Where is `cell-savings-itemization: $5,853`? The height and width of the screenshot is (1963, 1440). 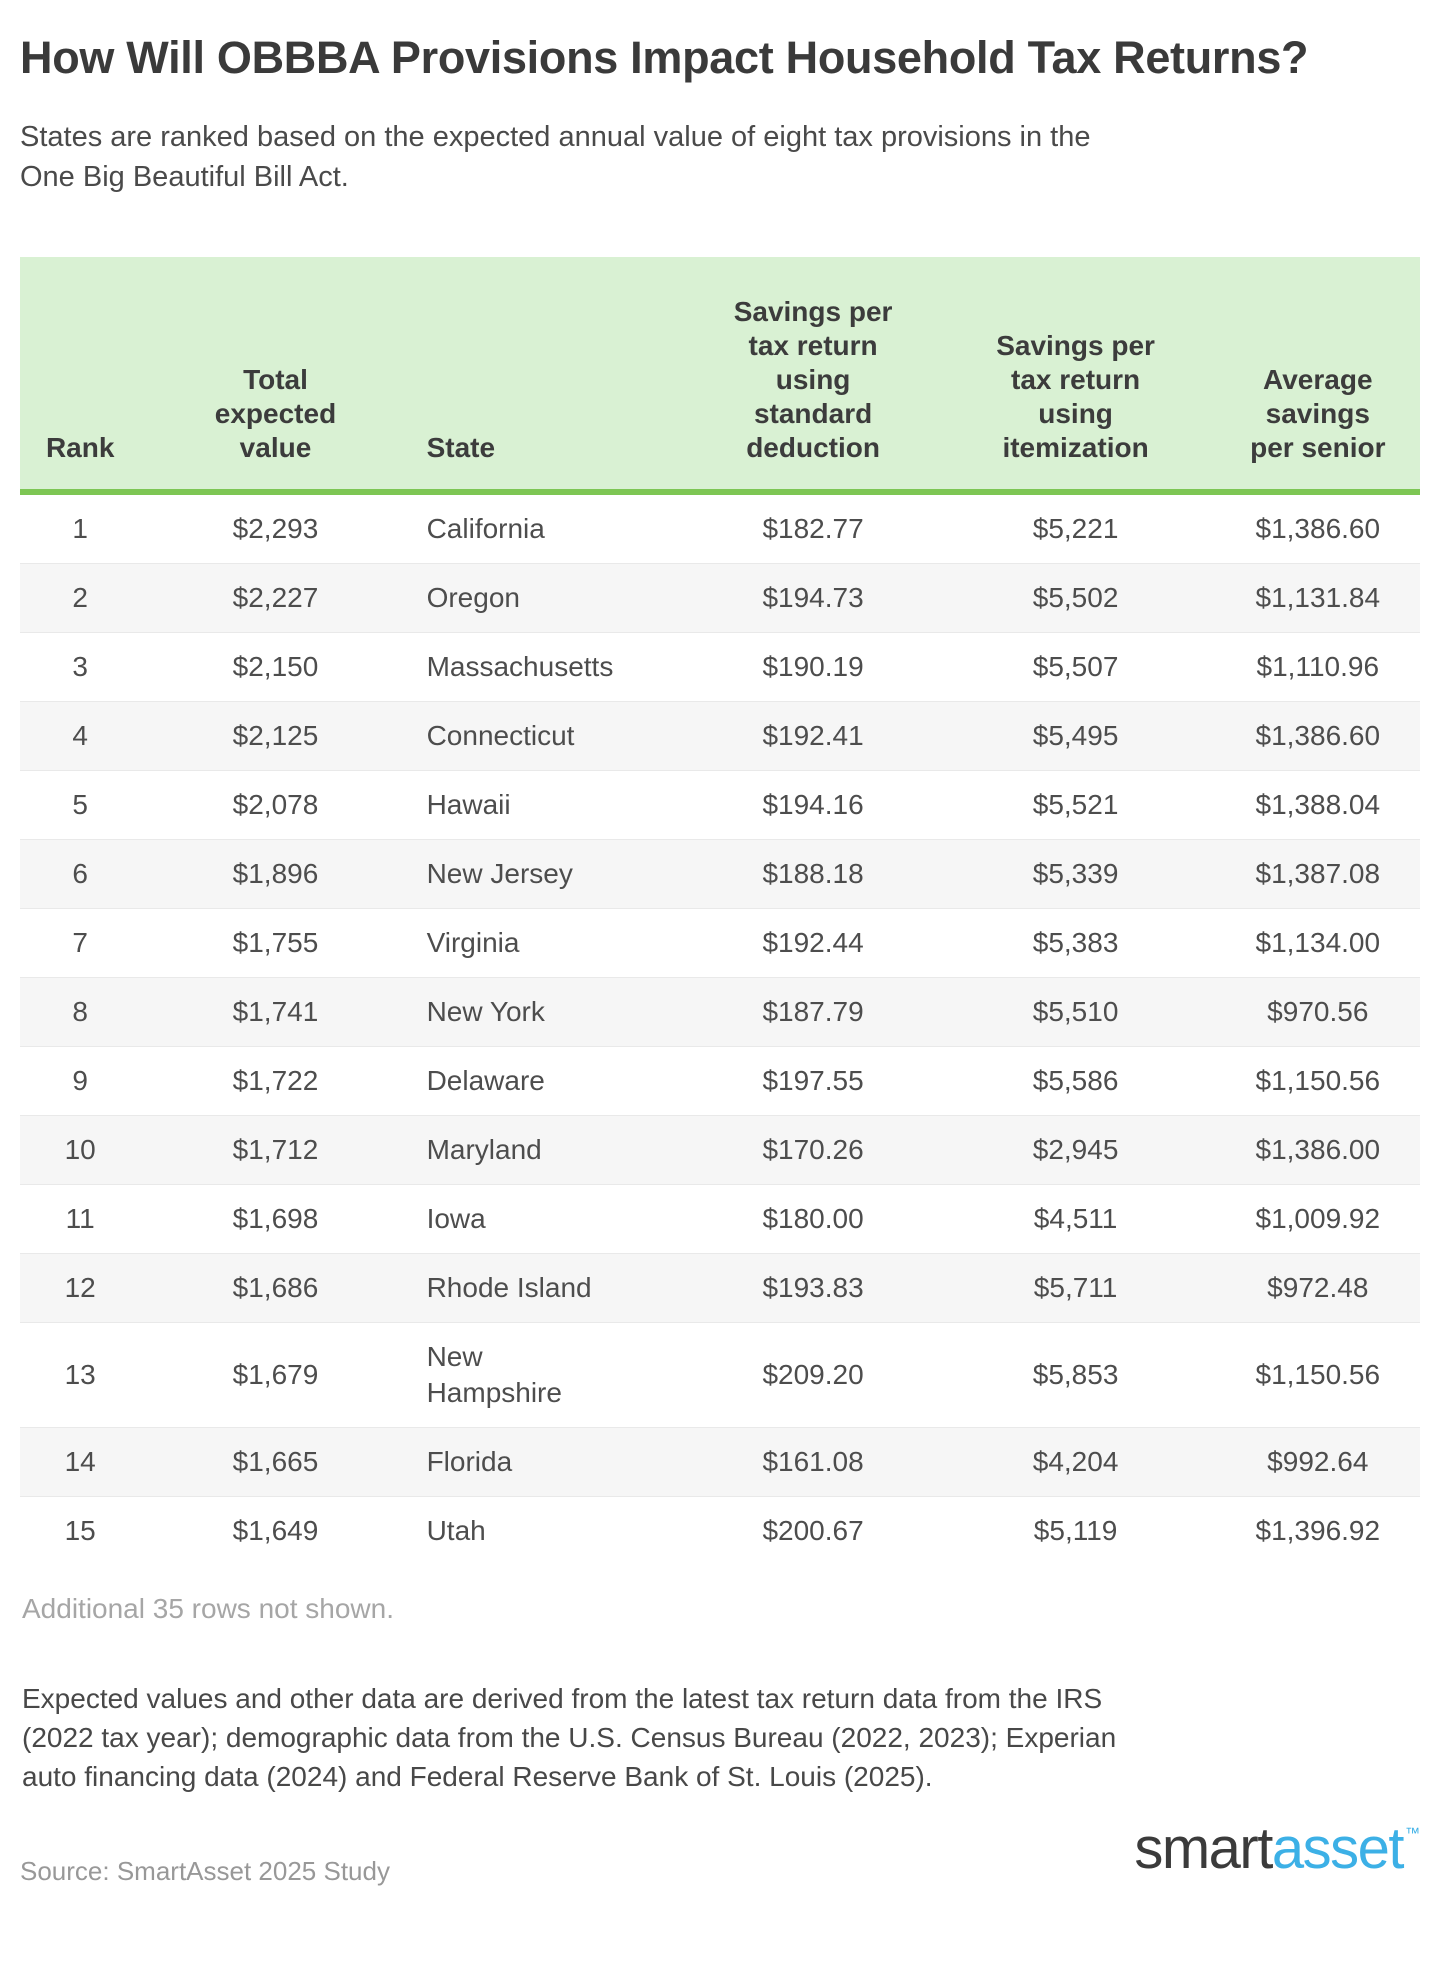
cell-savings-itemization: $5,853 is located at coordinates (1075, 1375).